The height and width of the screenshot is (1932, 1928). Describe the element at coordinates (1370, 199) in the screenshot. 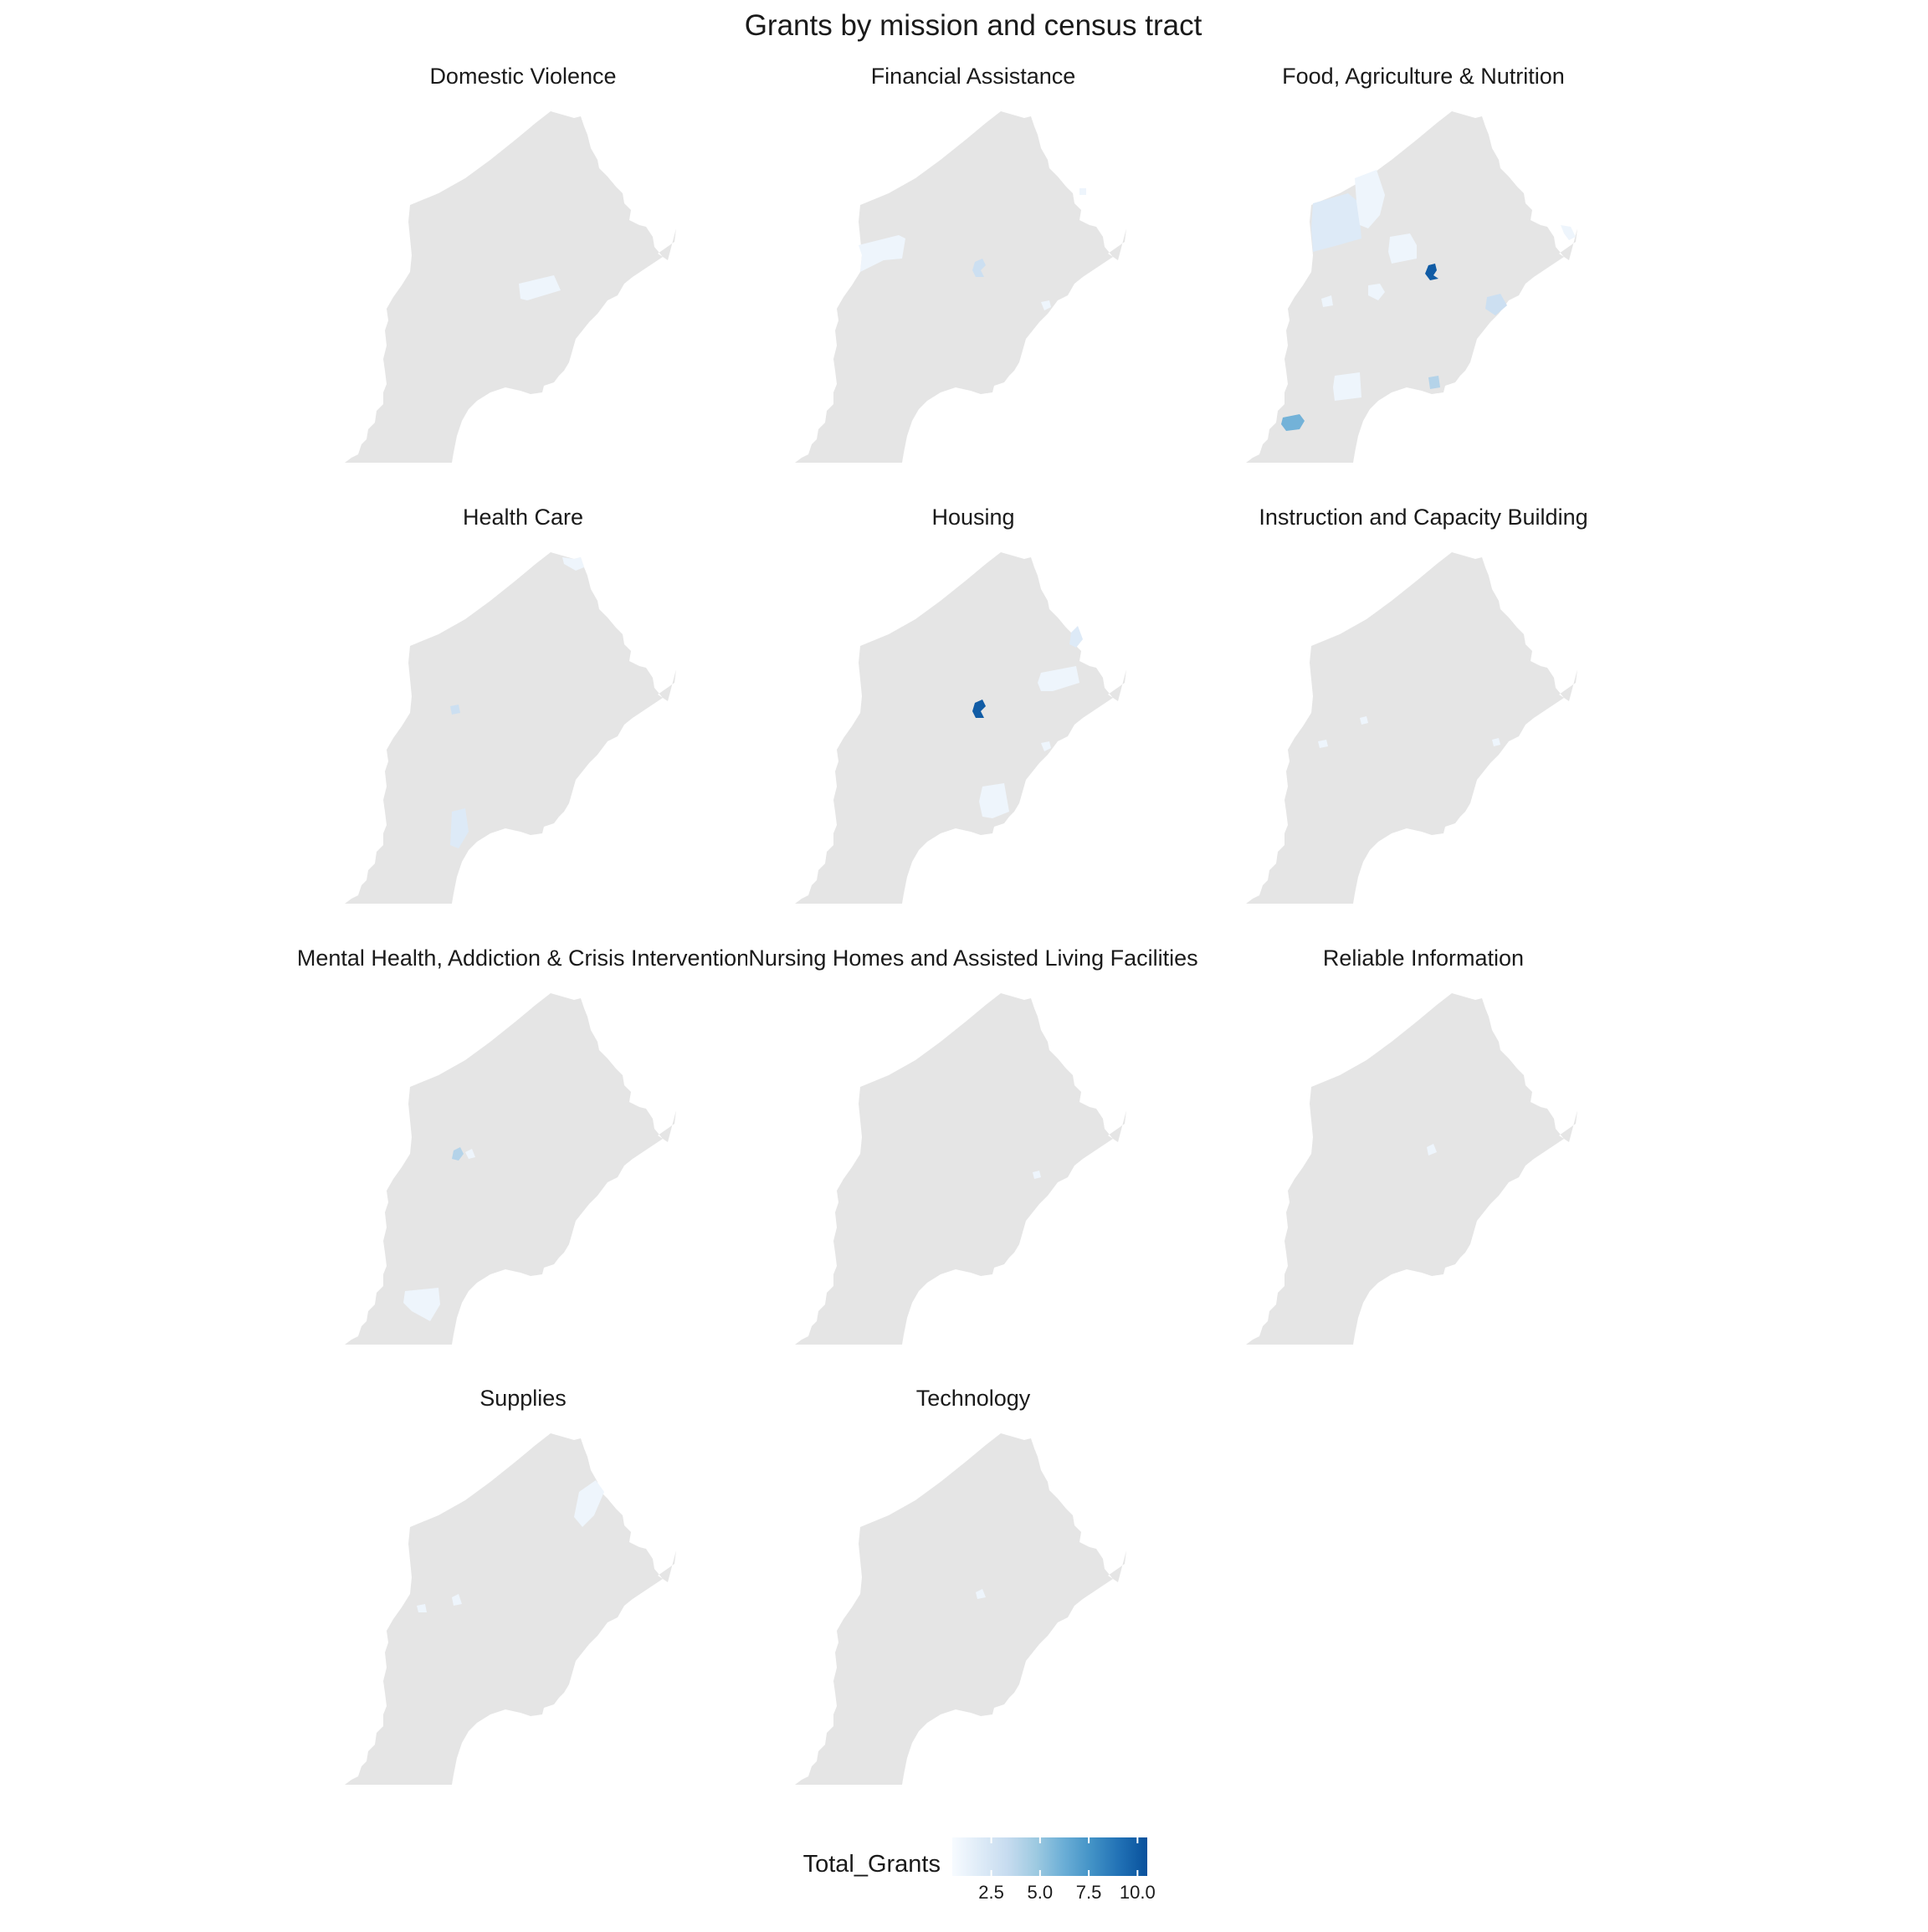

I see `tract-north-tract` at that location.